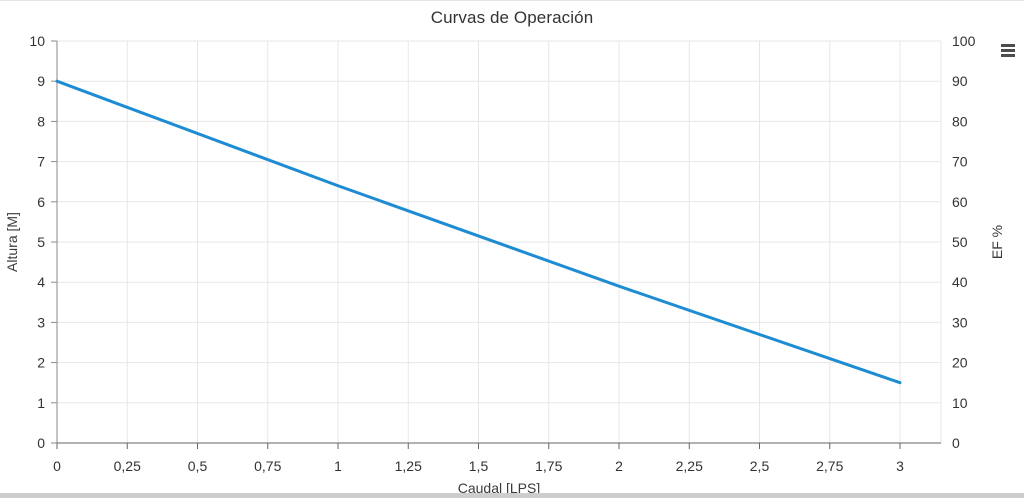 This screenshot has width=1024, height=501. I want to click on y-tick-label-left: 6, so click(41, 202).